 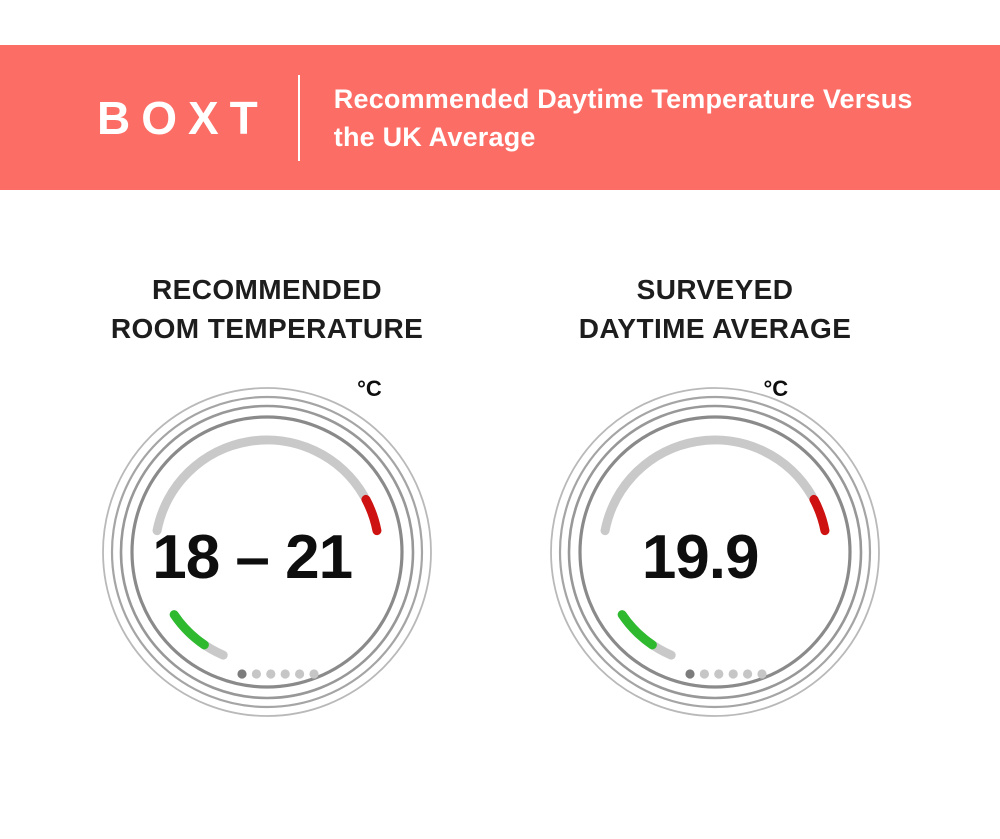 I want to click on header-title-line1: Recommended Daytime Temperature Versus, so click(x=623, y=98).